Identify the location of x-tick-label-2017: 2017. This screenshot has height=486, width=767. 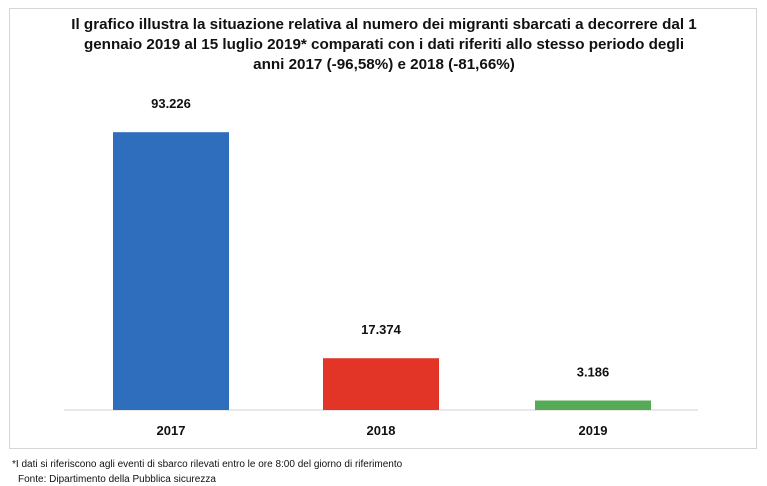
(171, 430).